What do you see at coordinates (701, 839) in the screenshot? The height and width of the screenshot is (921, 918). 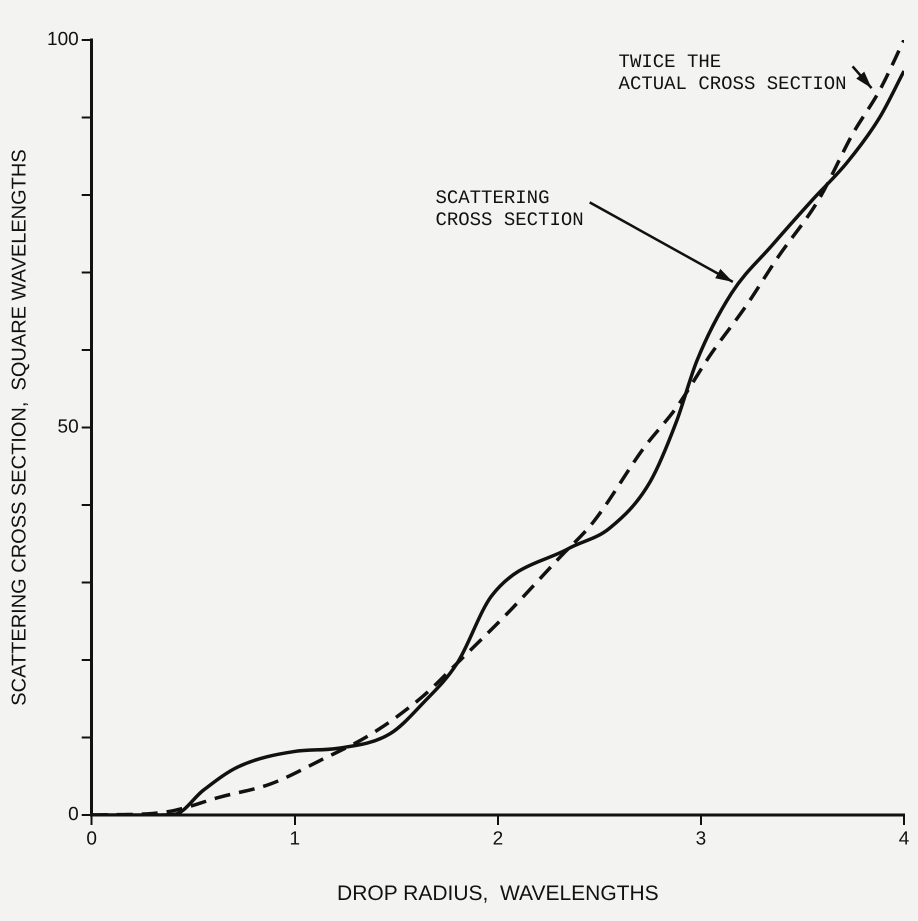 I see `x-tick-label: 3` at bounding box center [701, 839].